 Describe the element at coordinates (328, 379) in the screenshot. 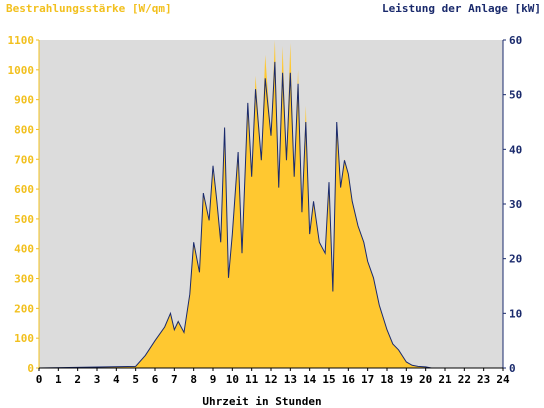

I see `x-tick-label: 15` at that location.